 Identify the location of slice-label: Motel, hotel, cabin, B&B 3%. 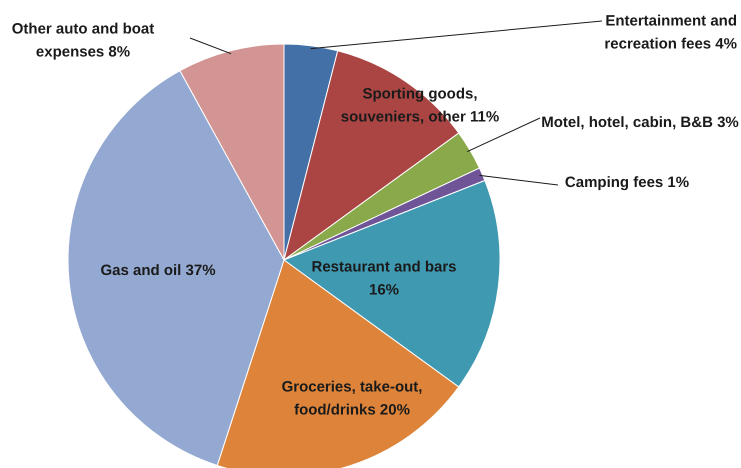
(640, 123).